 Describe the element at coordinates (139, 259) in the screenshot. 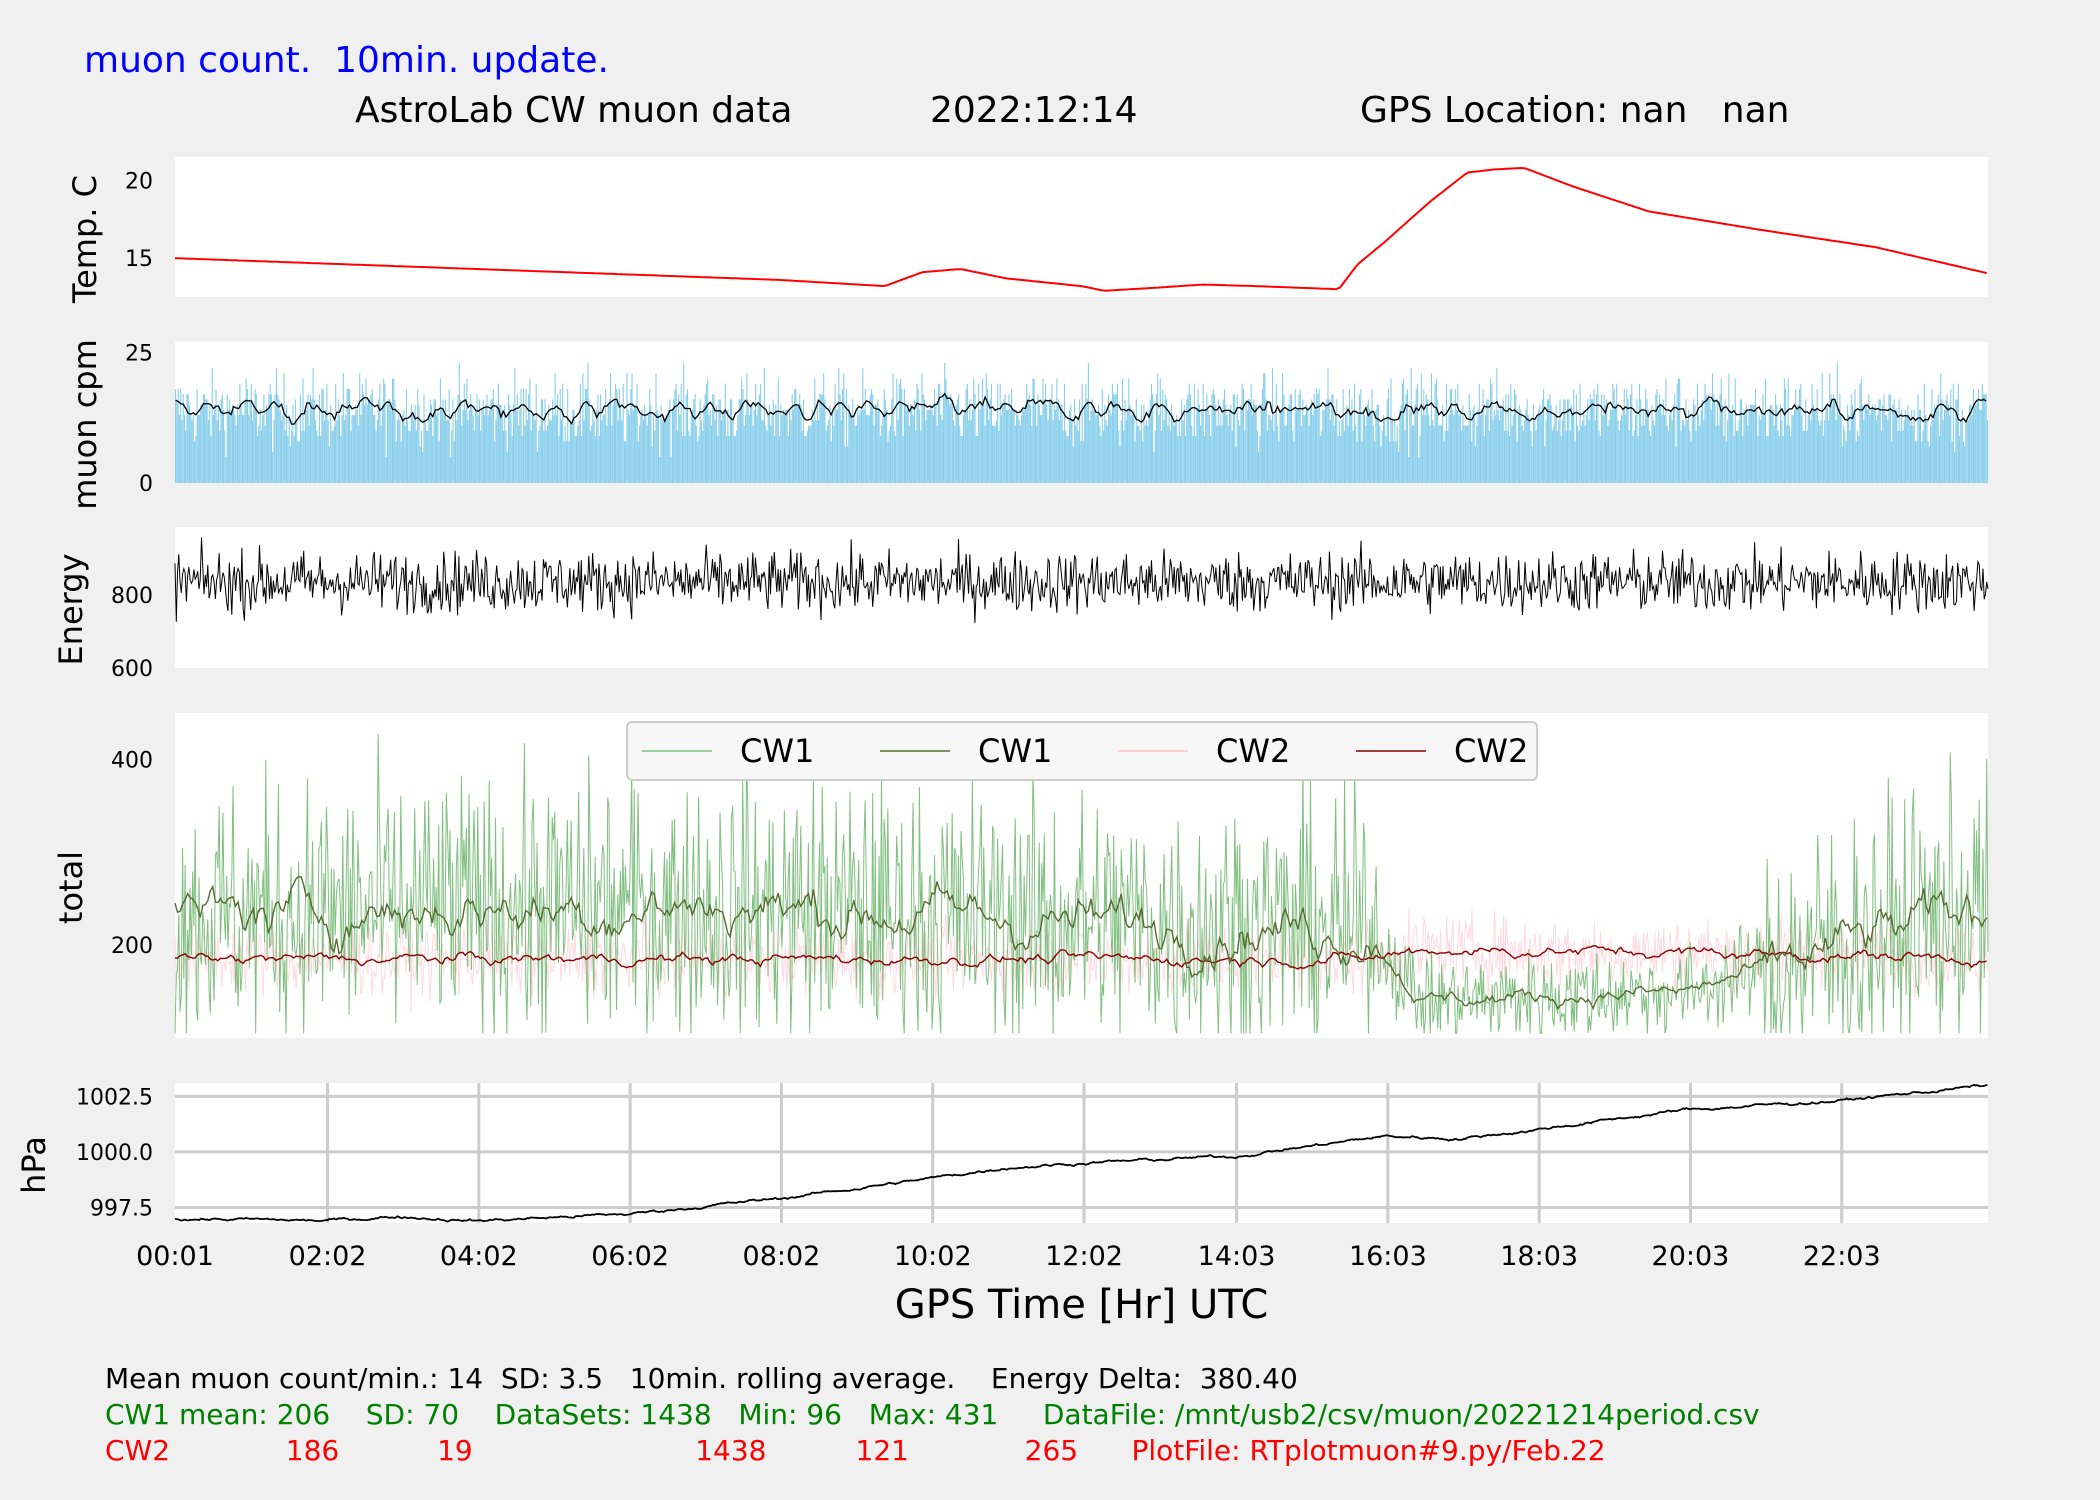

I see `y-tick-label-temp: 15` at that location.